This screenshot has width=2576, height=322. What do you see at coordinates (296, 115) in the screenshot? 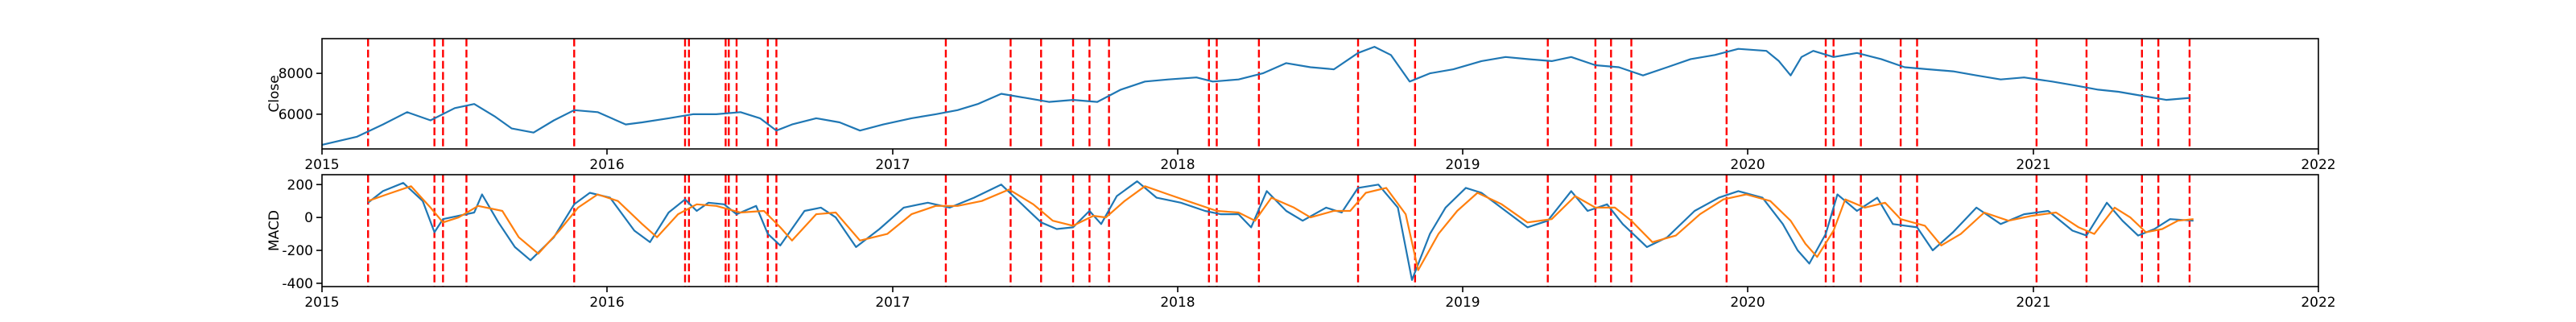
I see `y-tick-label: 6000` at bounding box center [296, 115].